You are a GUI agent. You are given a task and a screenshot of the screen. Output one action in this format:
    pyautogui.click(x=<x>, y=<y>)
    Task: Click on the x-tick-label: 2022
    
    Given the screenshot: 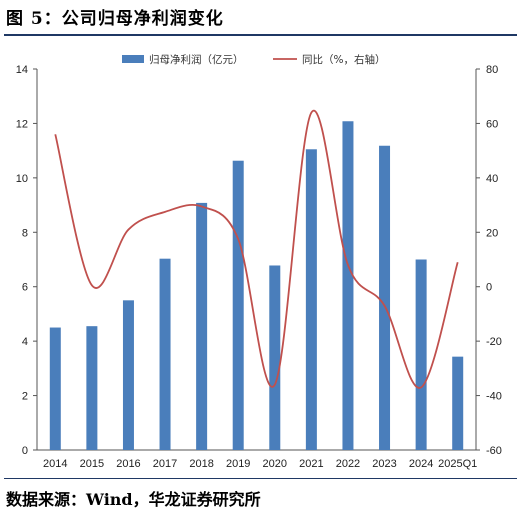 What is the action you would take?
    pyautogui.click(x=348, y=464)
    